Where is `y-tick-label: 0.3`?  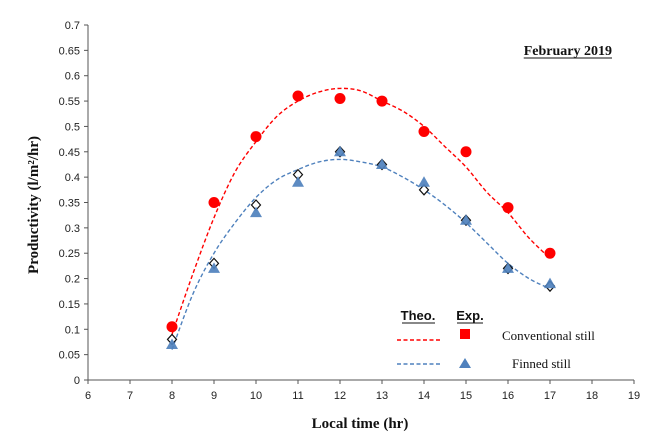
y-tick-label: 0.3 is located at coordinates (72, 229).